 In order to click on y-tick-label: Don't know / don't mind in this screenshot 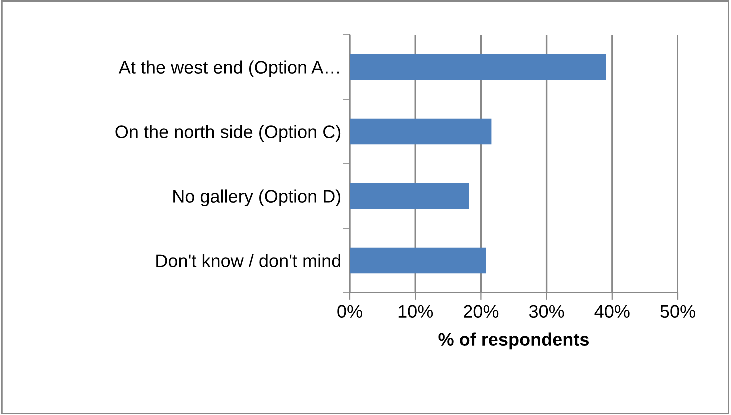, I will do `click(248, 261)`.